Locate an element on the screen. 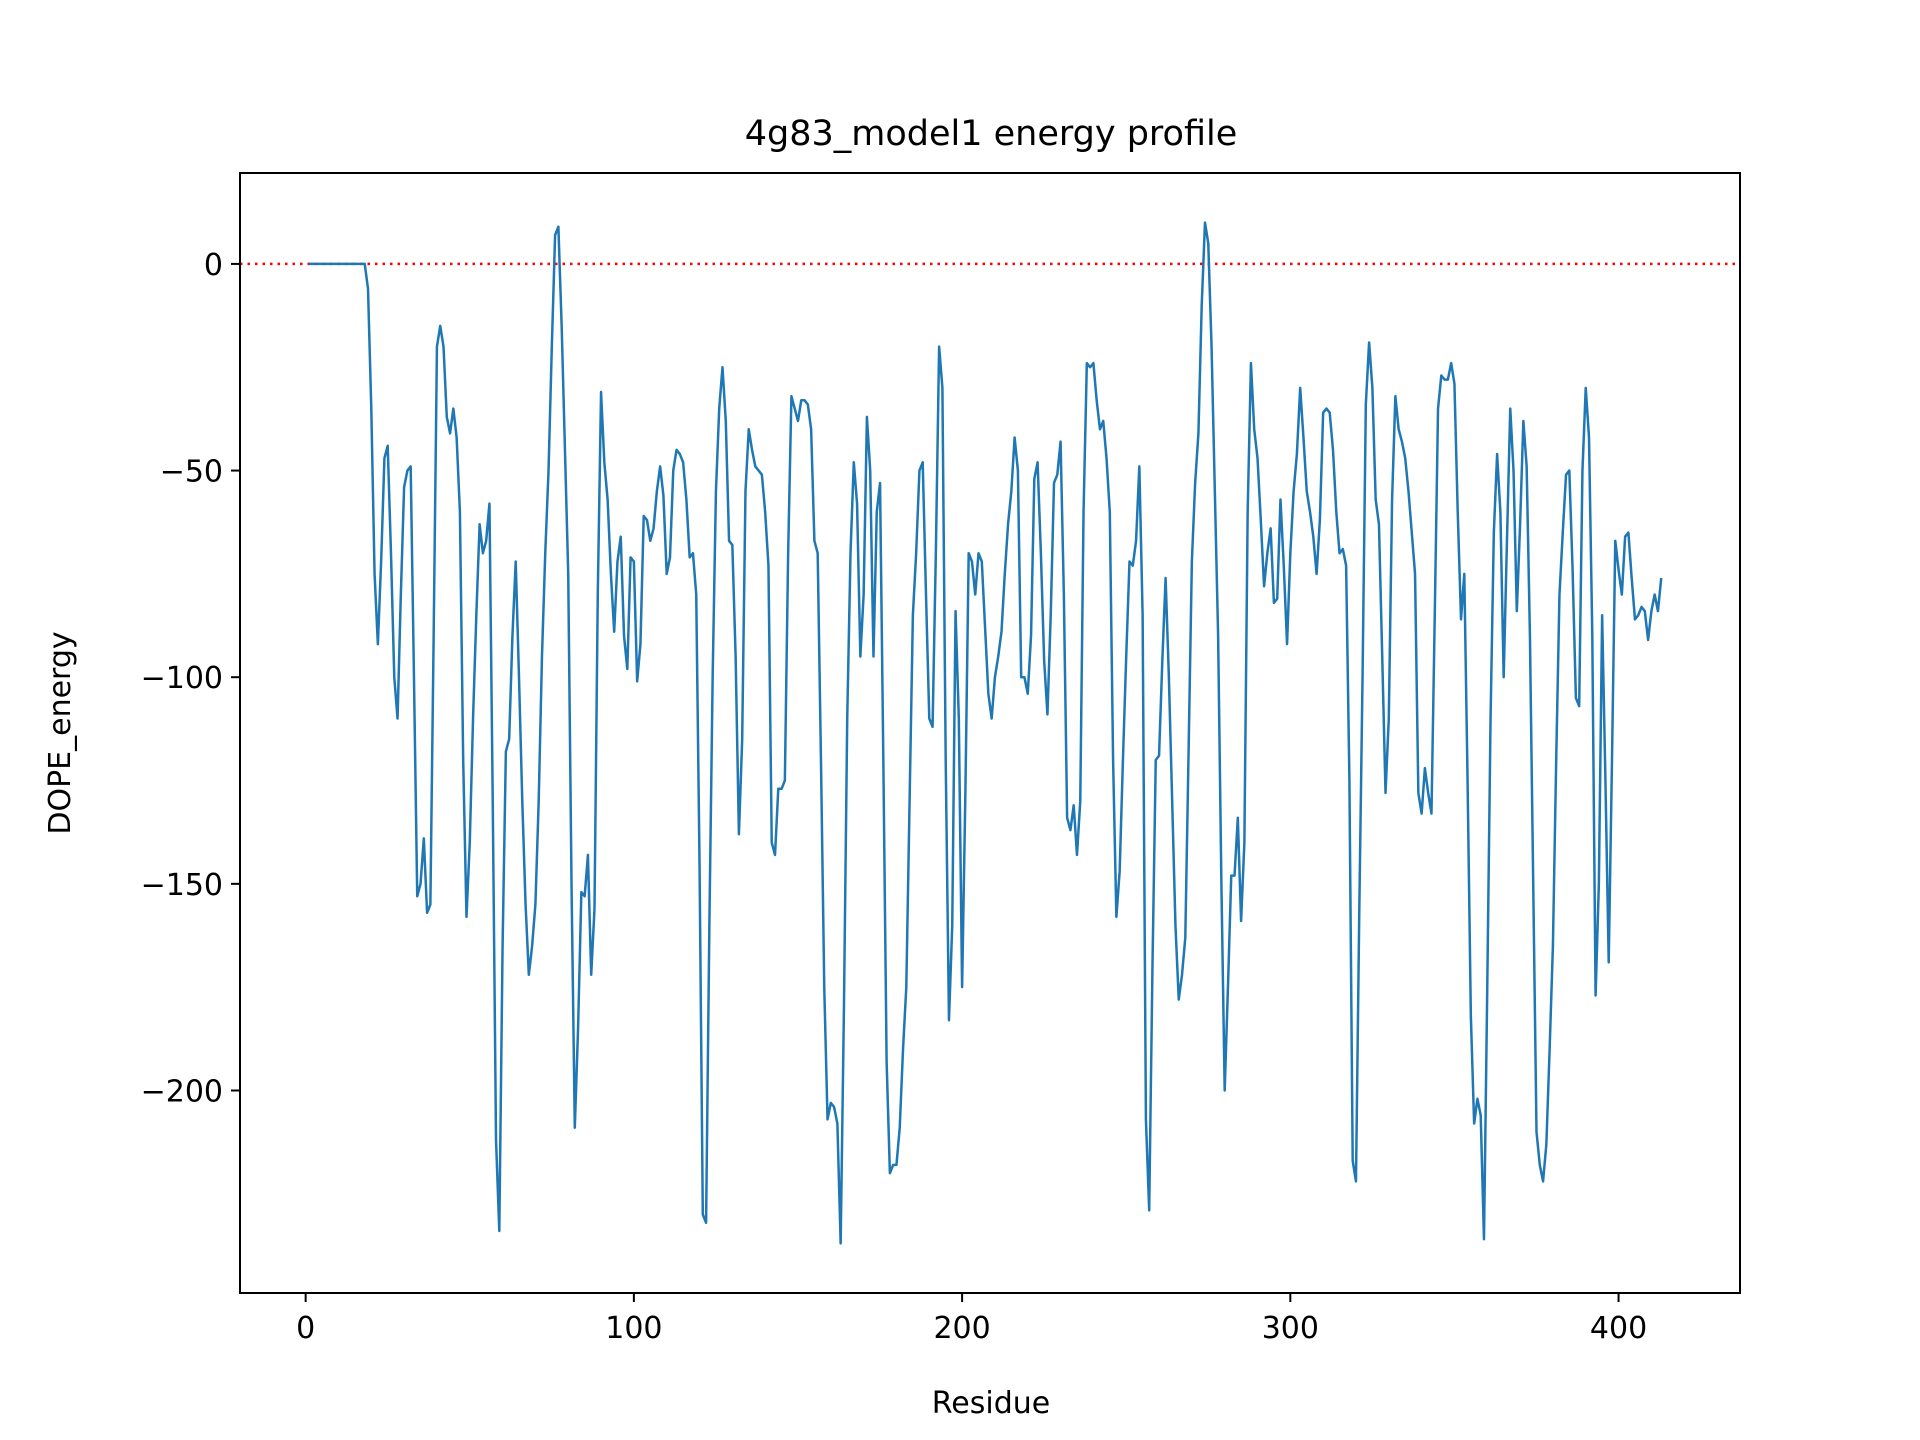 This screenshot has height=1440, width=1920. x-axis-label: Residue is located at coordinates (991, 1403).